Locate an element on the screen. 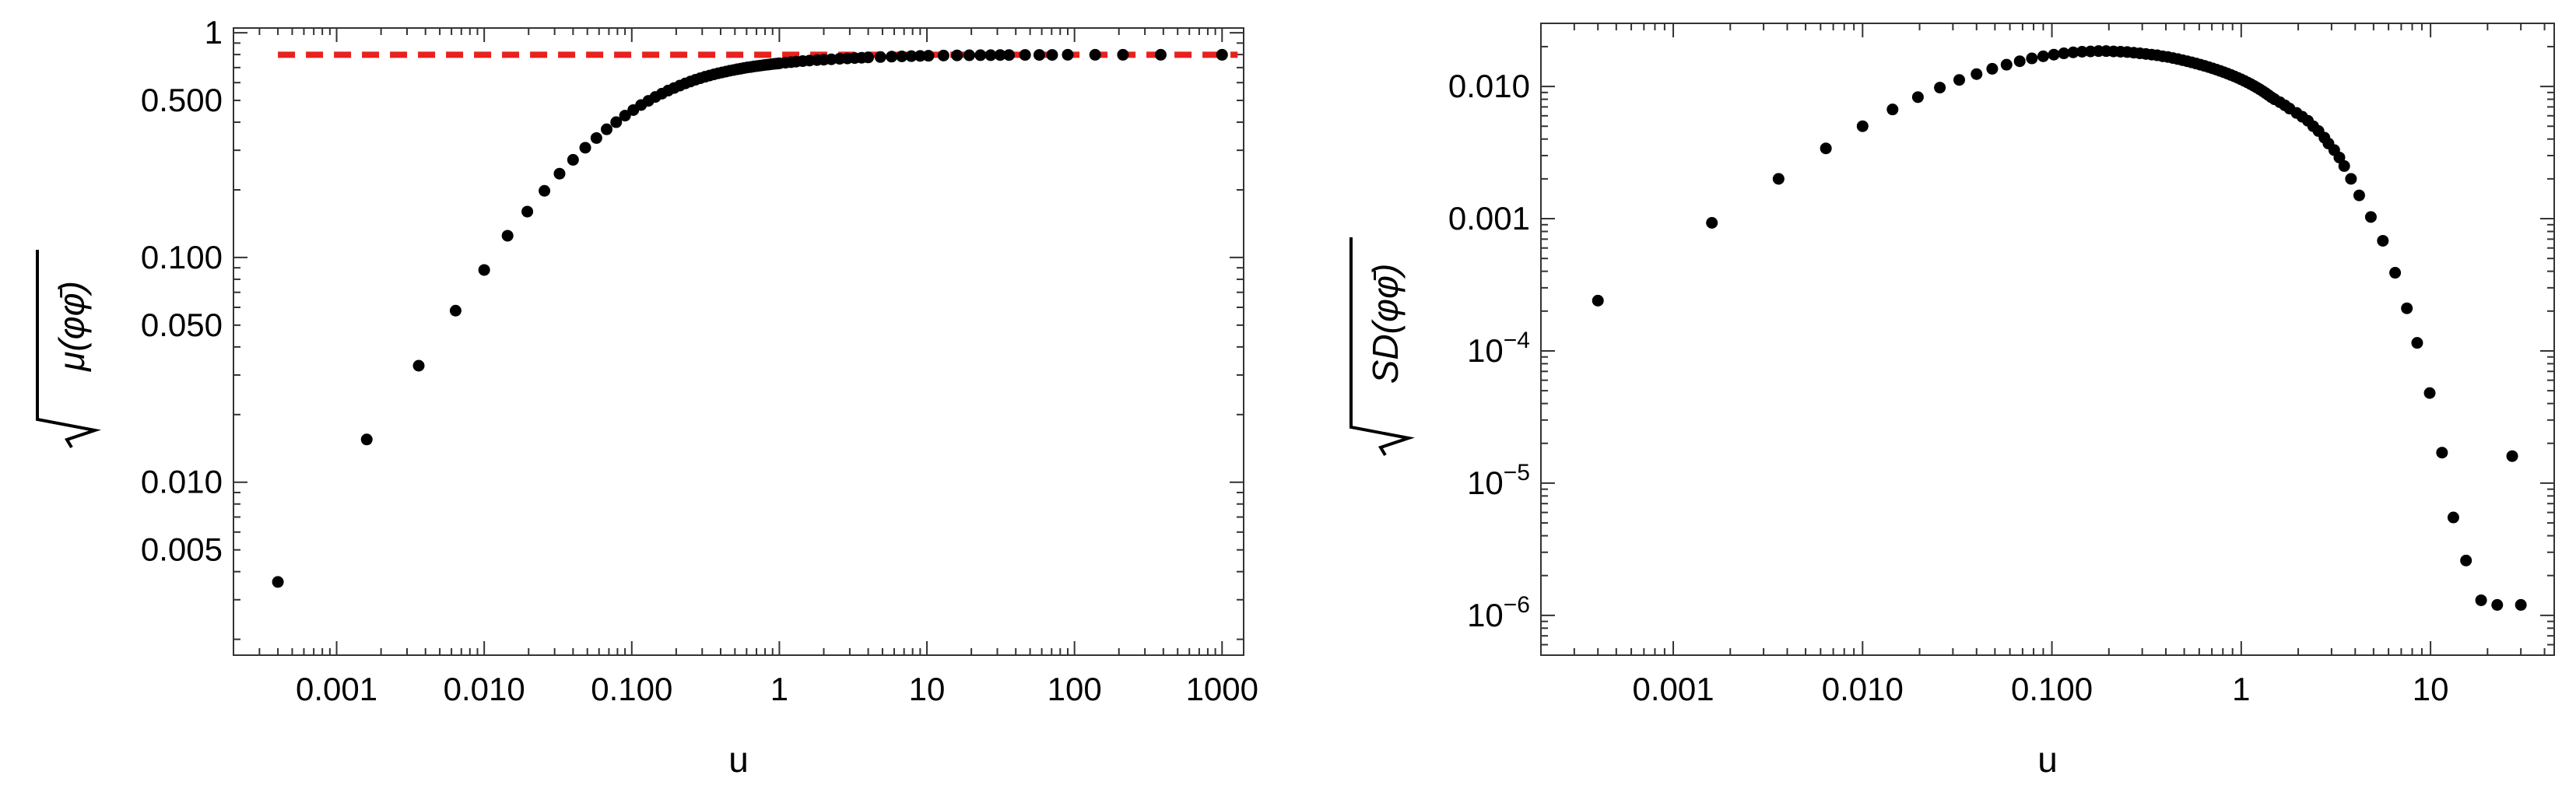 The height and width of the screenshot is (796, 2576). y-axis-label-text: SD(φφ̄) is located at coordinates (1386, 324).